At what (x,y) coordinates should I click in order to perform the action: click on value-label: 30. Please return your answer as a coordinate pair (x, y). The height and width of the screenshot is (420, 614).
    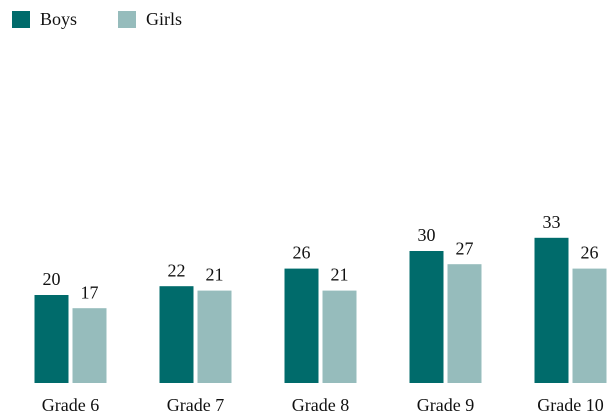
    Looking at the image, I should click on (427, 235).